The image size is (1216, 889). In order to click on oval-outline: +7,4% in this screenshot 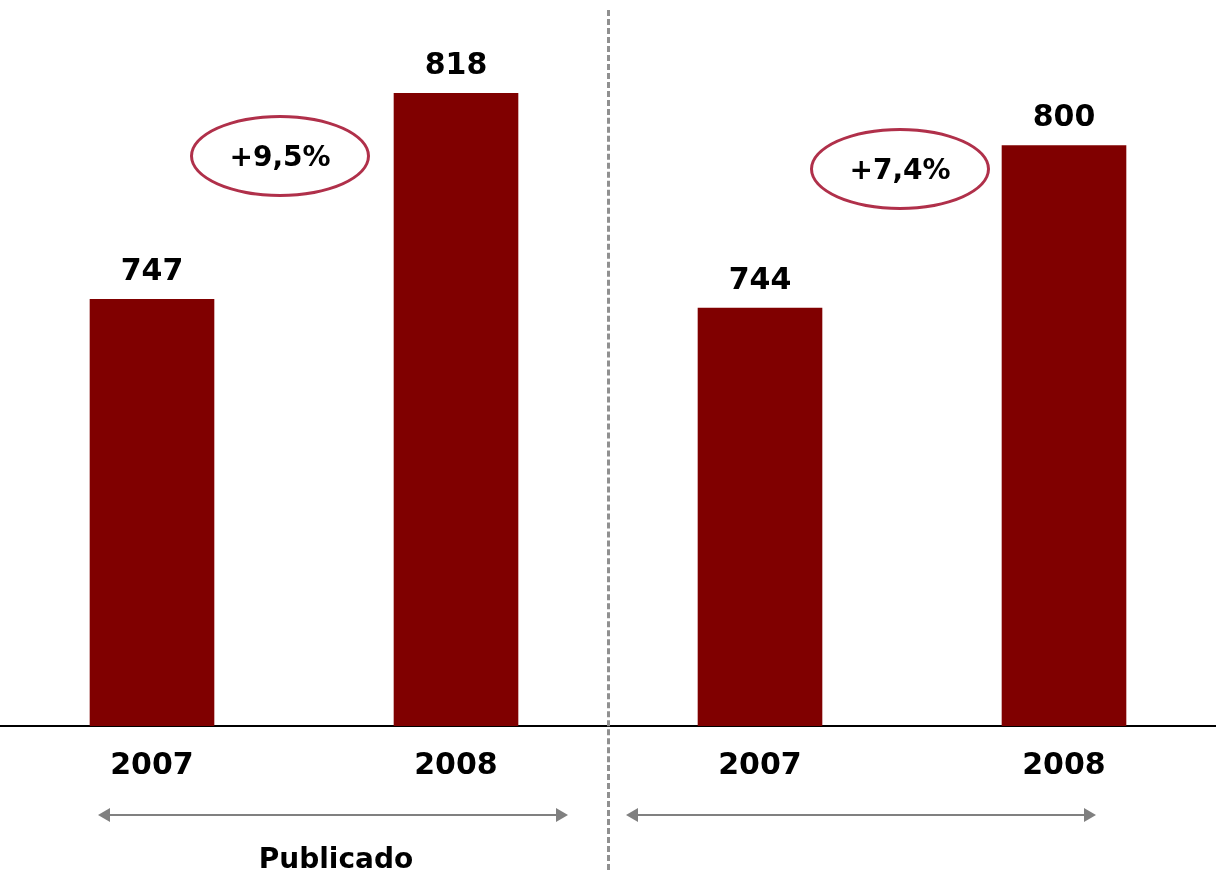, I will do `click(900, 169)`.